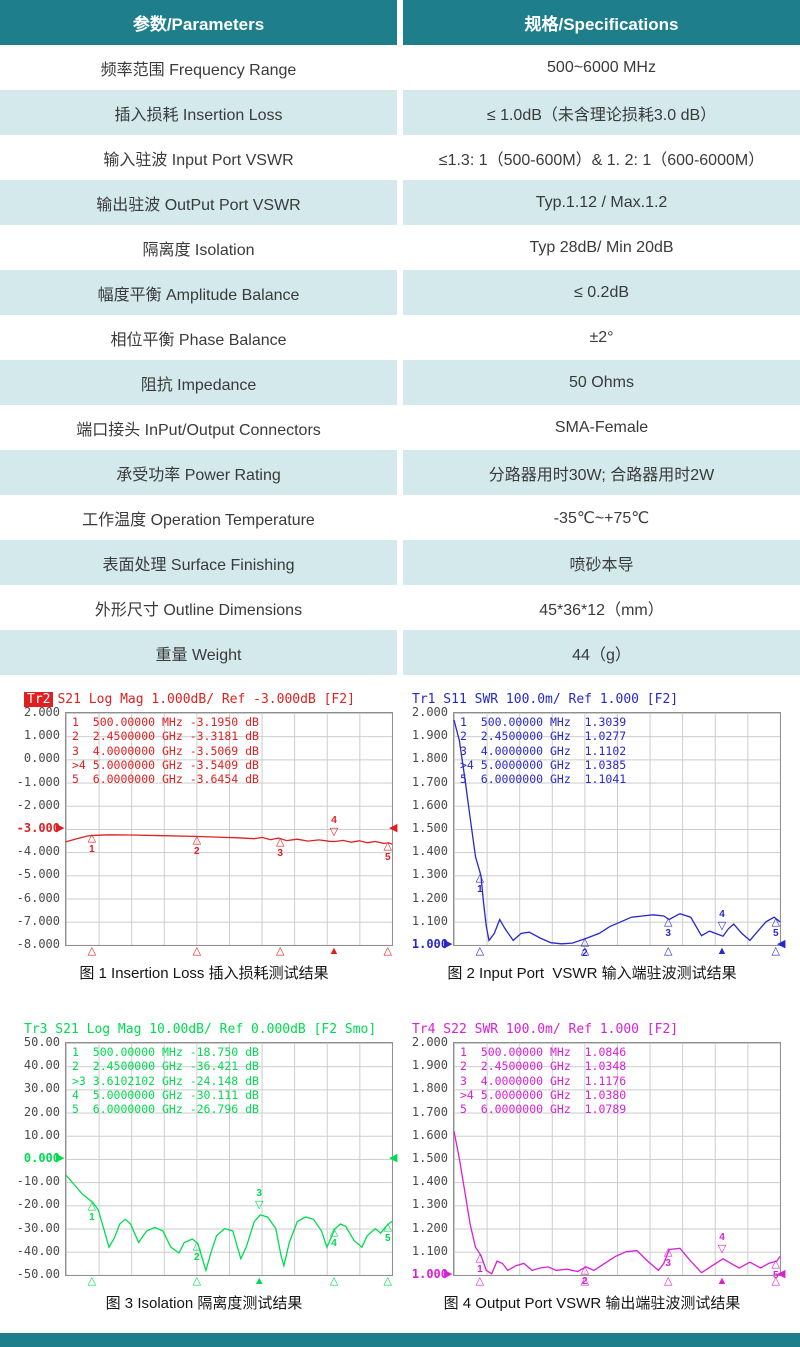 This screenshot has width=800, height=1347. Describe the element at coordinates (429, 1158) in the screenshot. I see `y-axis-label: 1.500` at that location.